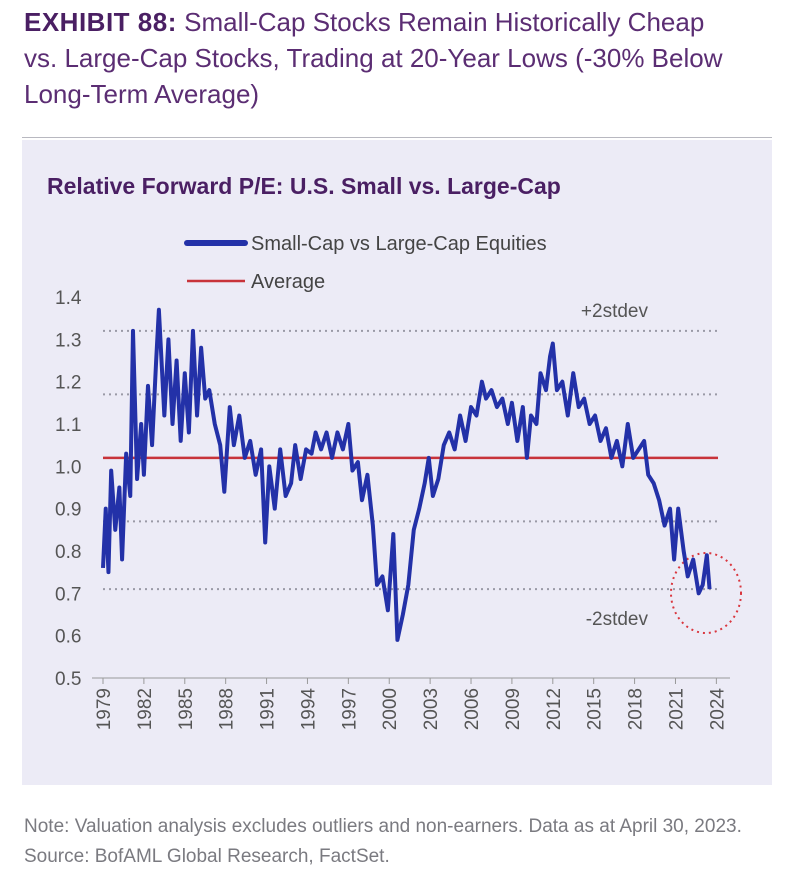 Image resolution: width=794 pixels, height=878 pixels. What do you see at coordinates (100, 22) in the screenshot?
I see `exhibit-label: EXHIBIT 88:` at bounding box center [100, 22].